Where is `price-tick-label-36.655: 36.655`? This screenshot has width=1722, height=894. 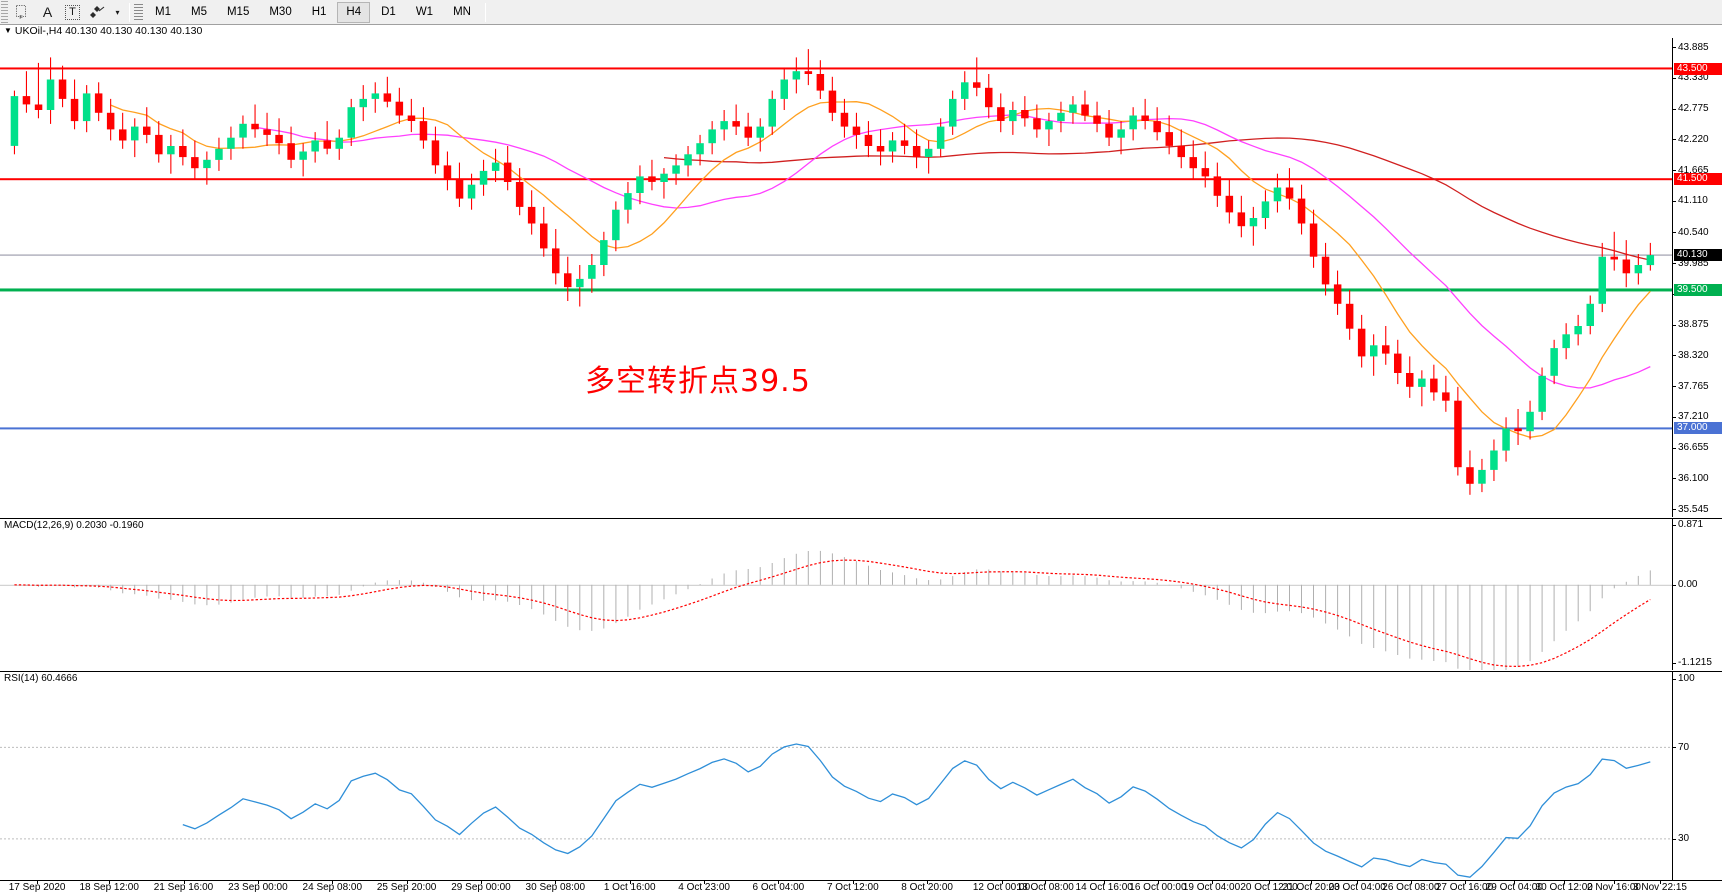 price-tick-label-36.655: 36.655 is located at coordinates (1693, 447).